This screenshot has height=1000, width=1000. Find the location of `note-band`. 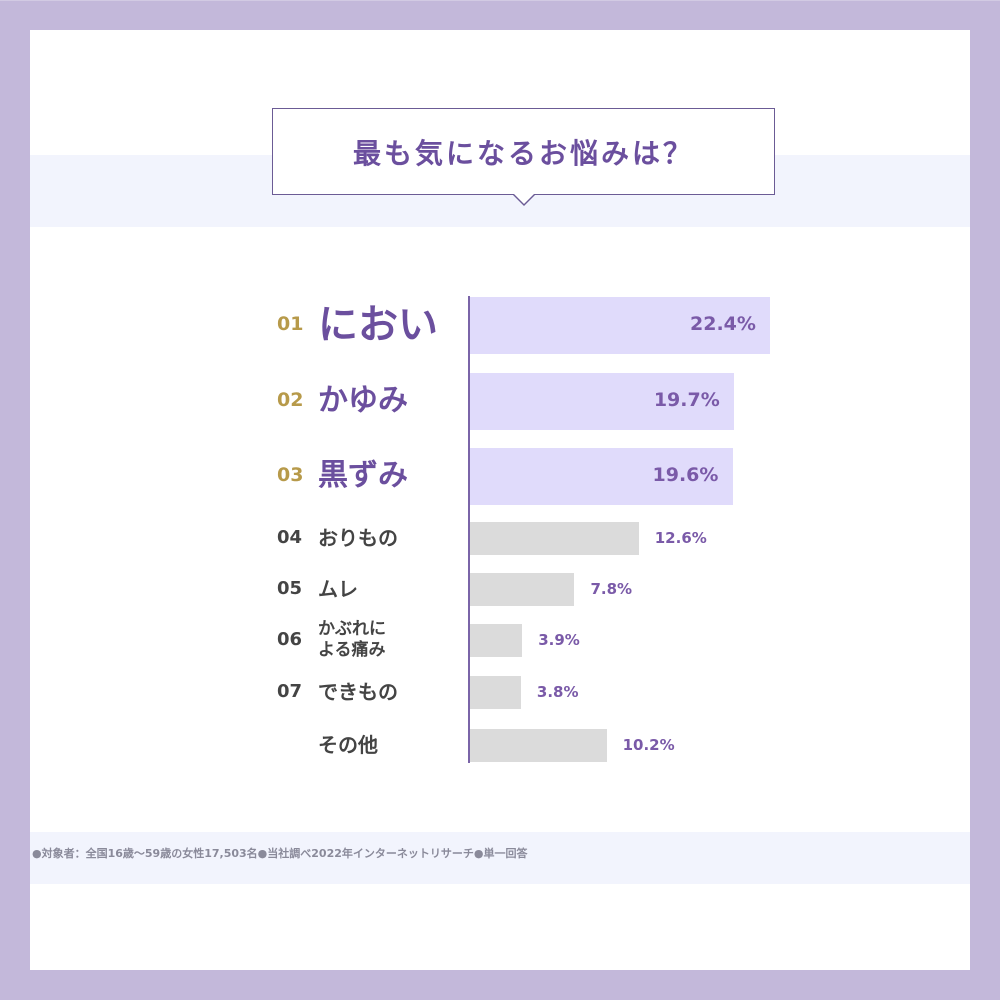

note-band is located at coordinates (500, 858).